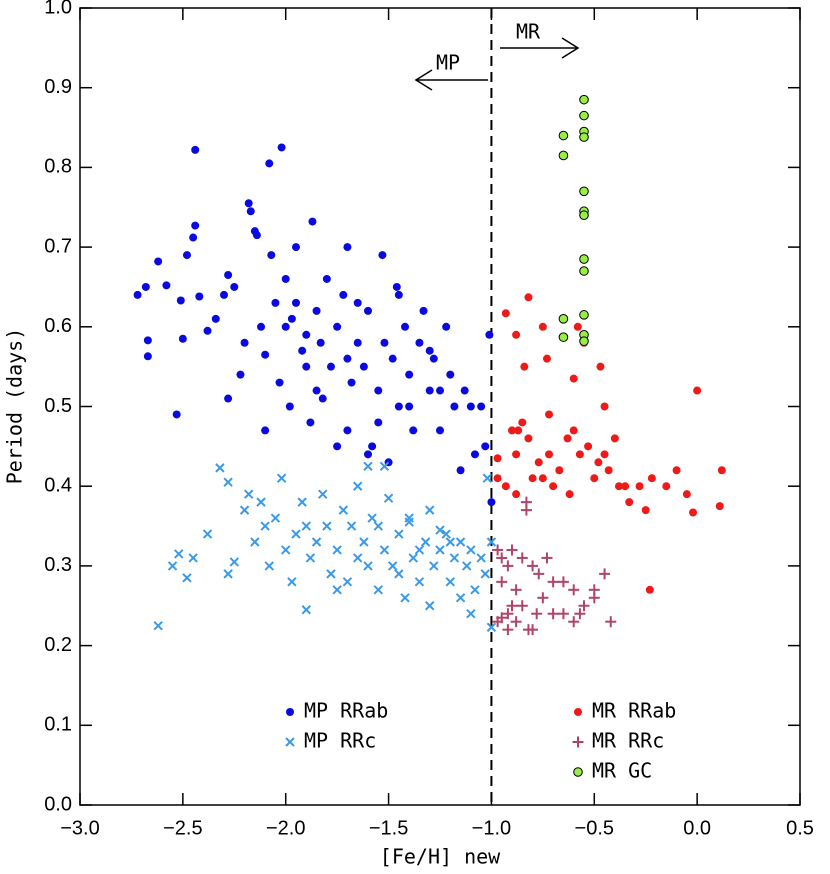 Image resolution: width=830 pixels, height=874 pixels. Describe the element at coordinates (594, 828) in the screenshot. I see `x-tick-label: −0.5` at that location.